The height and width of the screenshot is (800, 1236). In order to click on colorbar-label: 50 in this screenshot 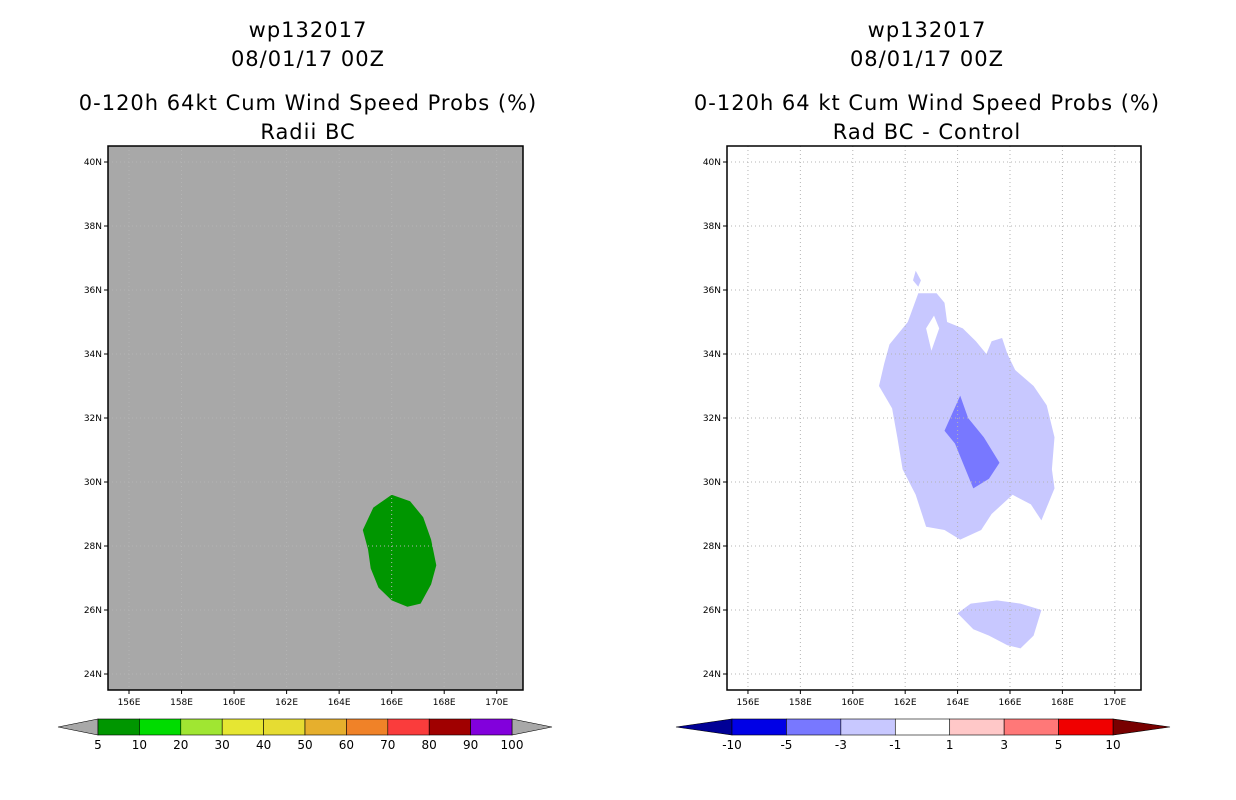, I will do `click(304, 745)`.